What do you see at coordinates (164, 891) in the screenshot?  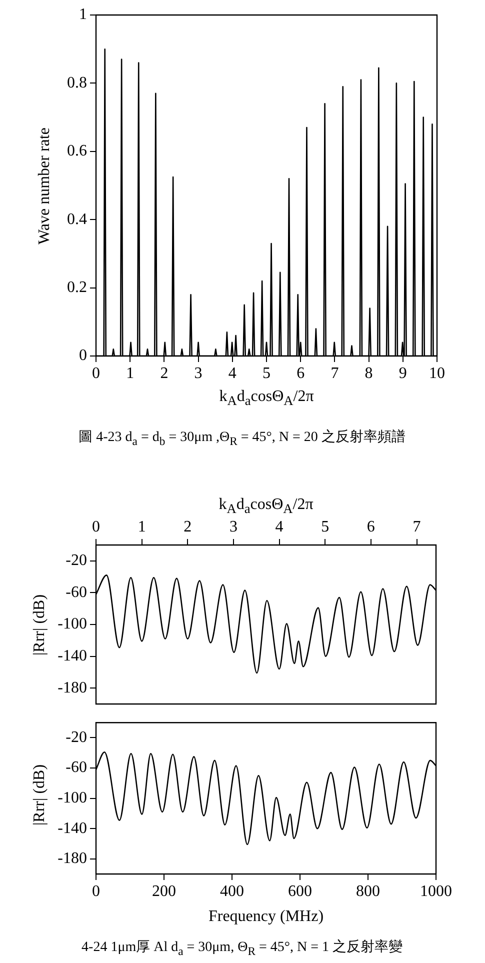 I see `x-tick-label: 200` at bounding box center [164, 891].